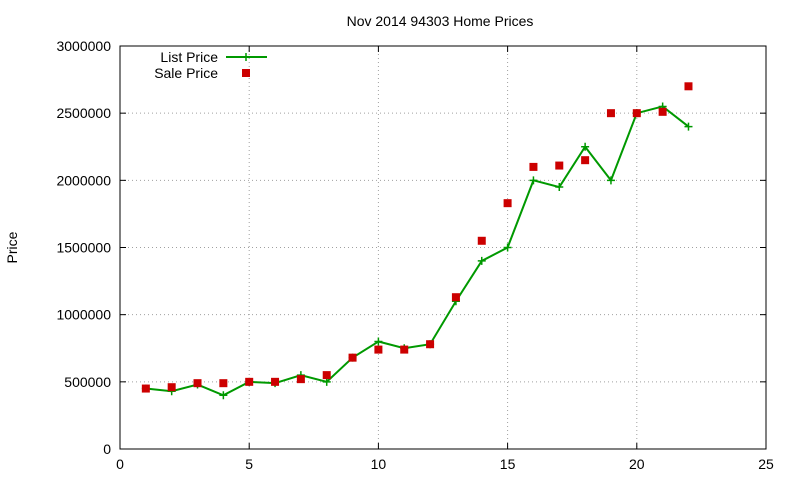  I want to click on y-tick-label: 0, so click(107, 449).